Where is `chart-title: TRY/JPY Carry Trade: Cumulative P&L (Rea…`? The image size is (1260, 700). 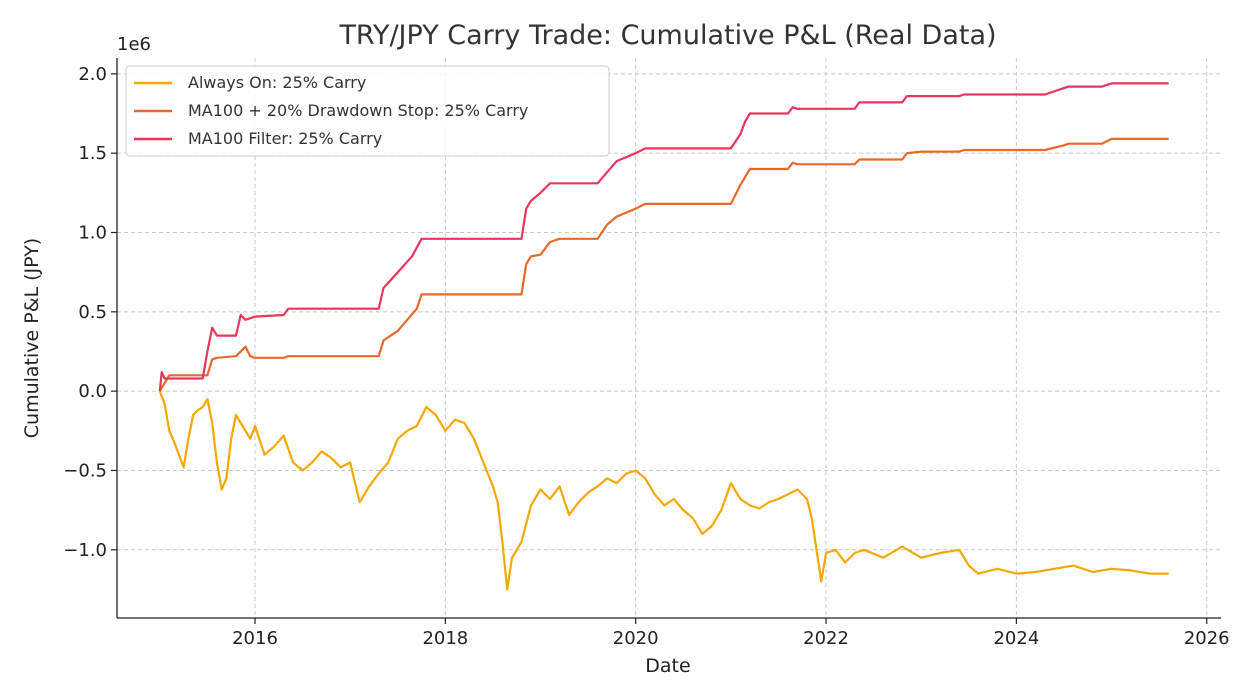
chart-title: TRY/JPY Carry Trade: Cumulative P&L (Rea… is located at coordinates (667, 35).